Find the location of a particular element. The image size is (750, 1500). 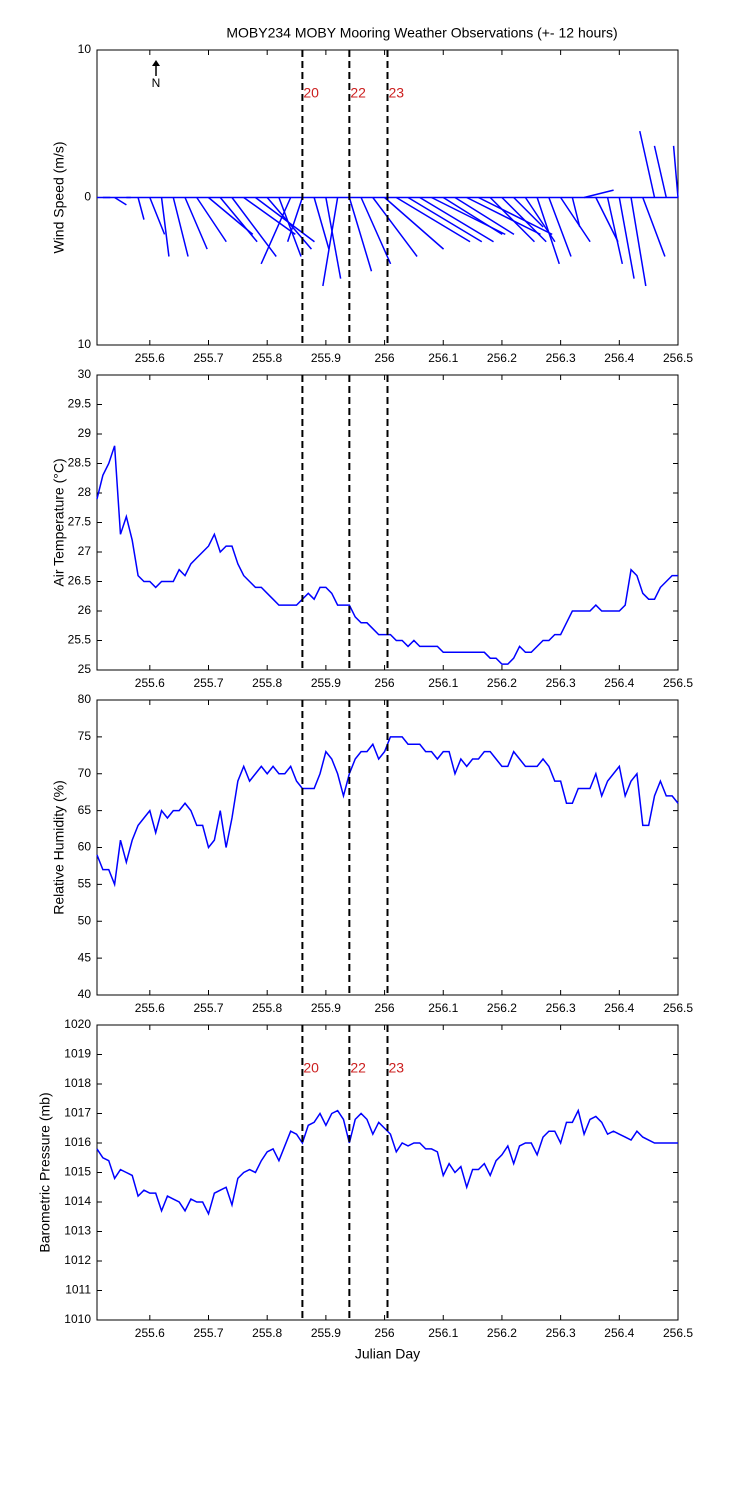

y-tick-label: 70 is located at coordinates (85, 773).